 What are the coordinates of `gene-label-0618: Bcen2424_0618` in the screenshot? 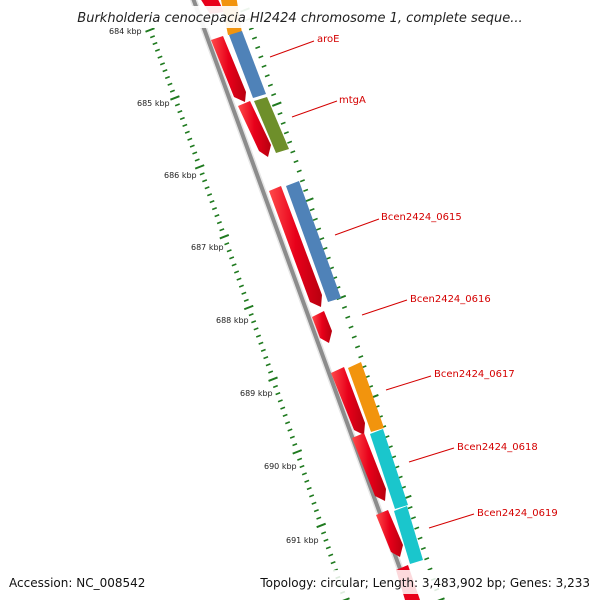 It's located at (497, 447).